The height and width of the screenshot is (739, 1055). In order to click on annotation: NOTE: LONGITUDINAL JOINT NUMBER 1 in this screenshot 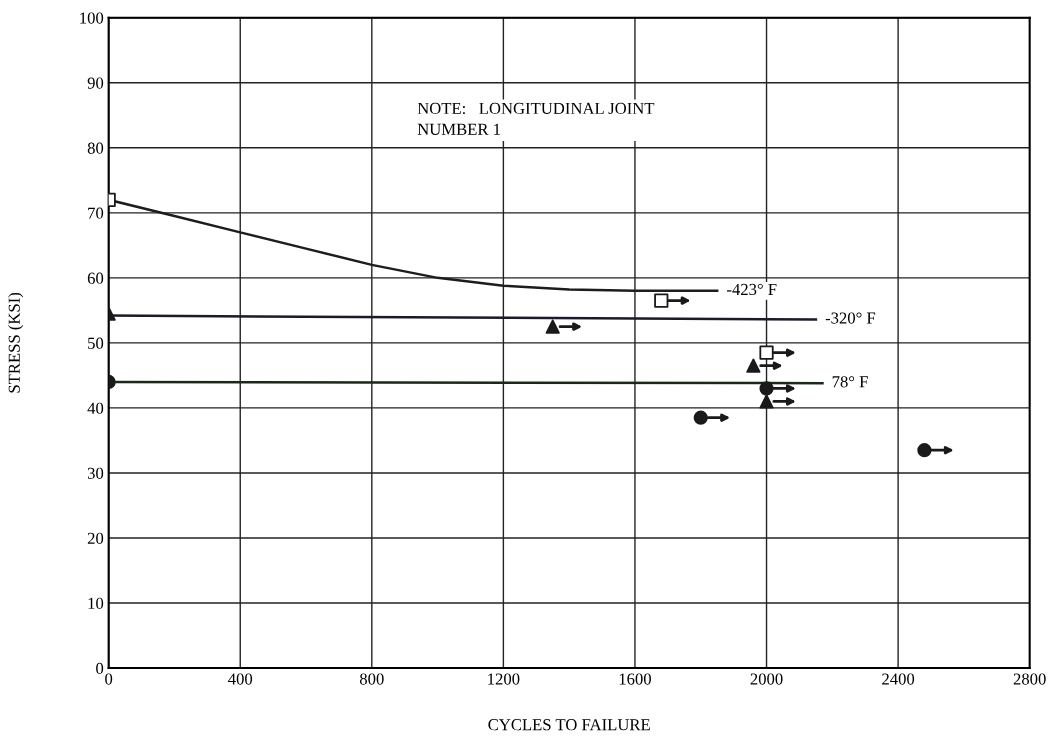, I will do `click(536, 118)`.